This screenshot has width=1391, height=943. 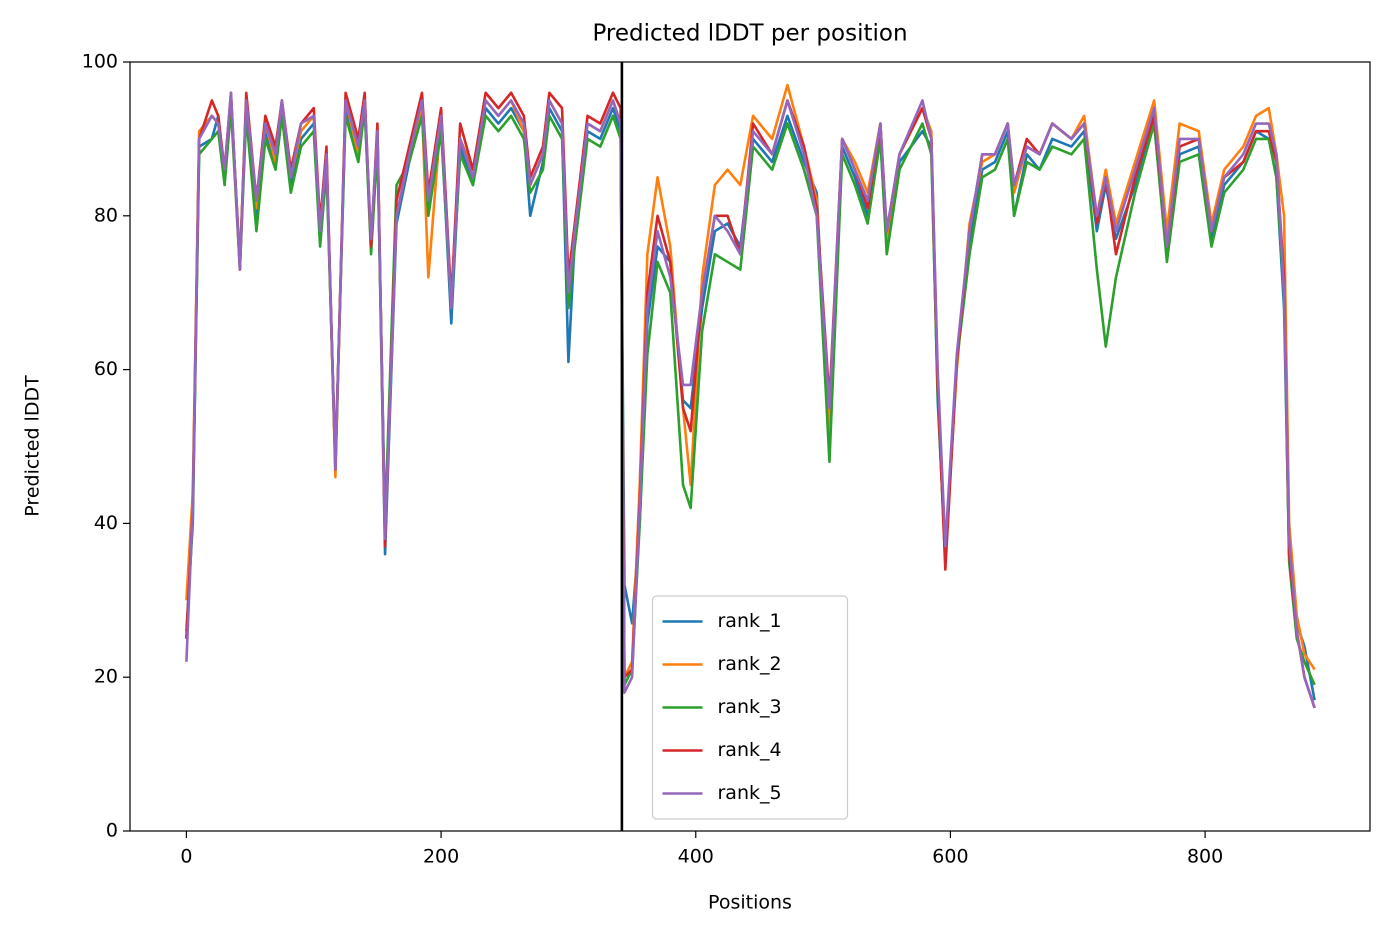 I want to click on legend-label: rank_3, so click(x=750, y=707).